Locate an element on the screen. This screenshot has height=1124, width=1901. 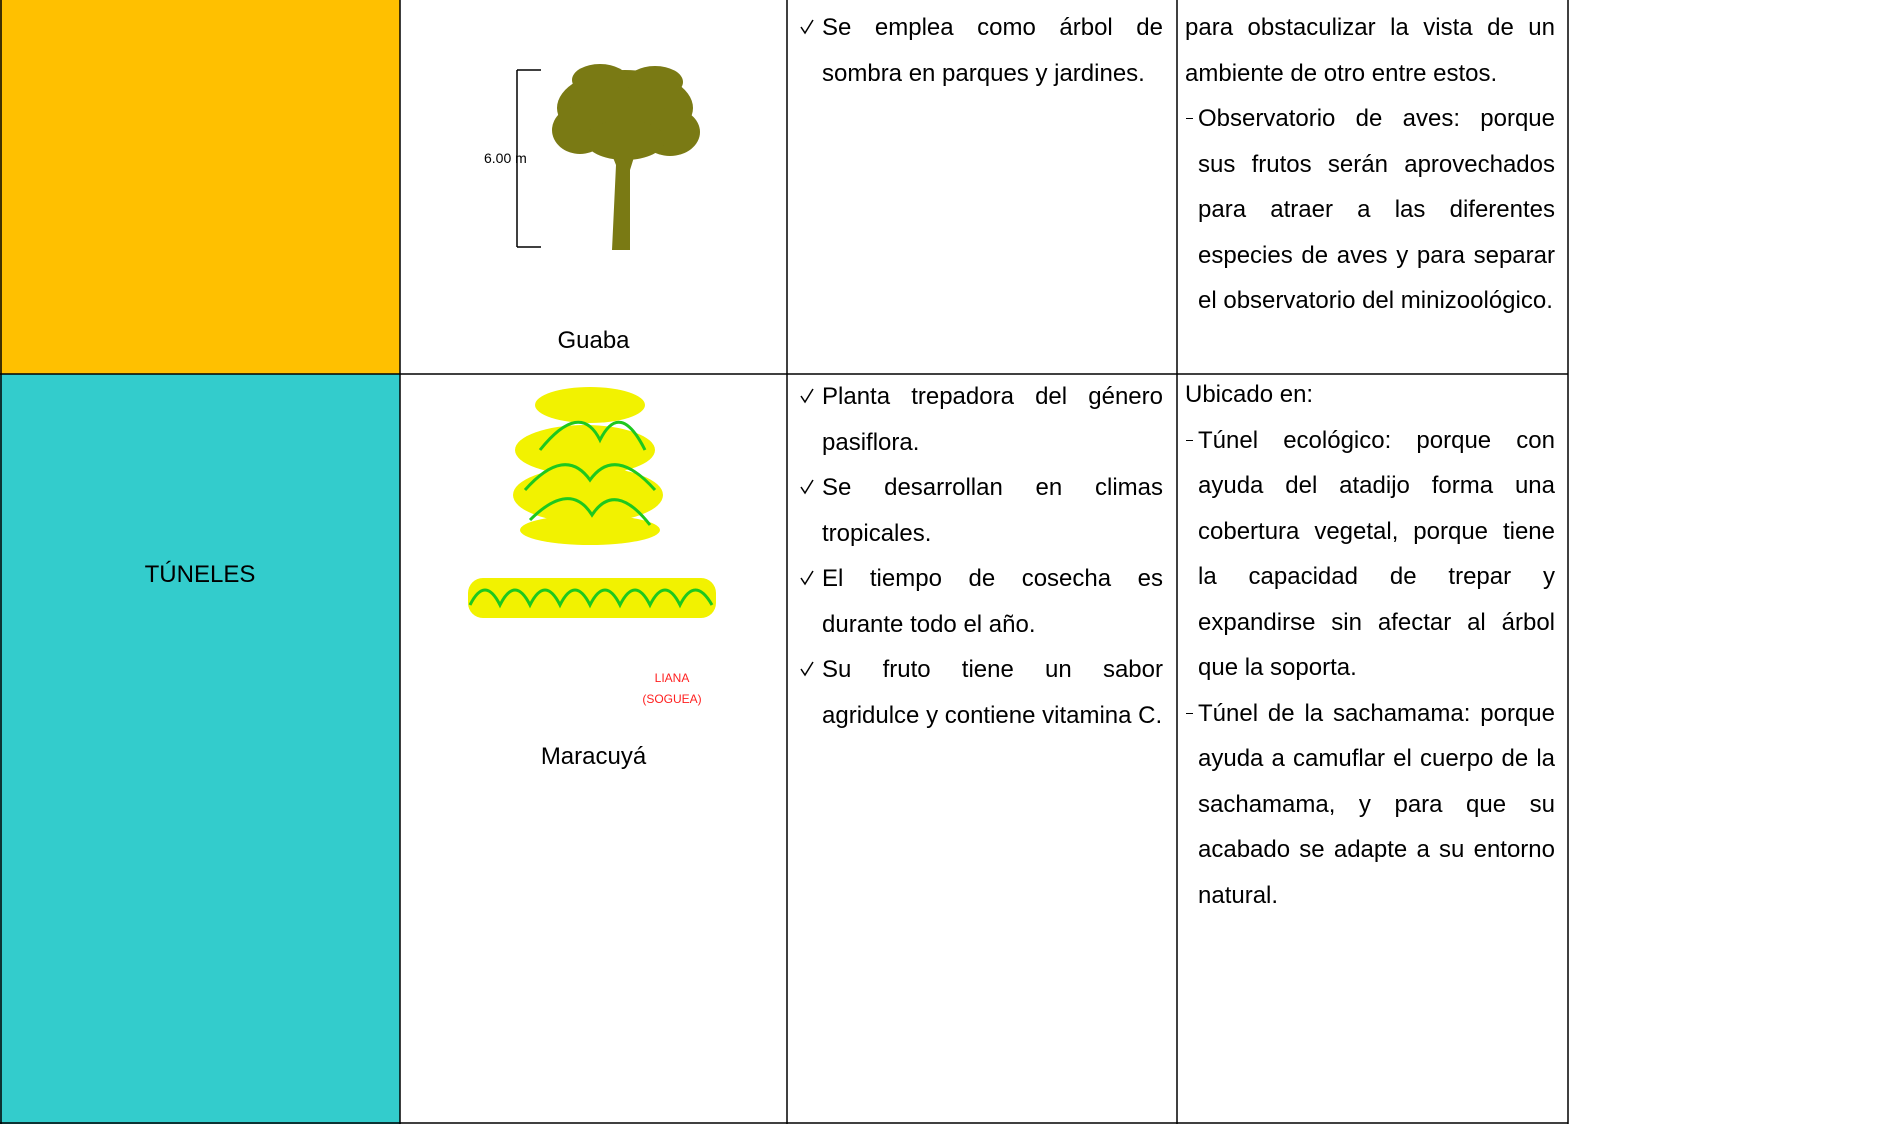
check-item: Planta trepadora del género pasiflora. is located at coordinates (981, 419).